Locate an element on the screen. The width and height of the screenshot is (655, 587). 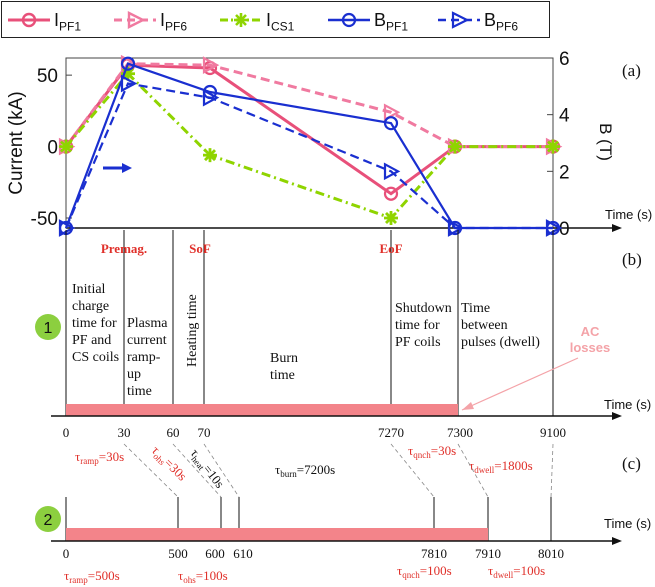
y-right-axis-label: B (T) is located at coordinates (605, 142).